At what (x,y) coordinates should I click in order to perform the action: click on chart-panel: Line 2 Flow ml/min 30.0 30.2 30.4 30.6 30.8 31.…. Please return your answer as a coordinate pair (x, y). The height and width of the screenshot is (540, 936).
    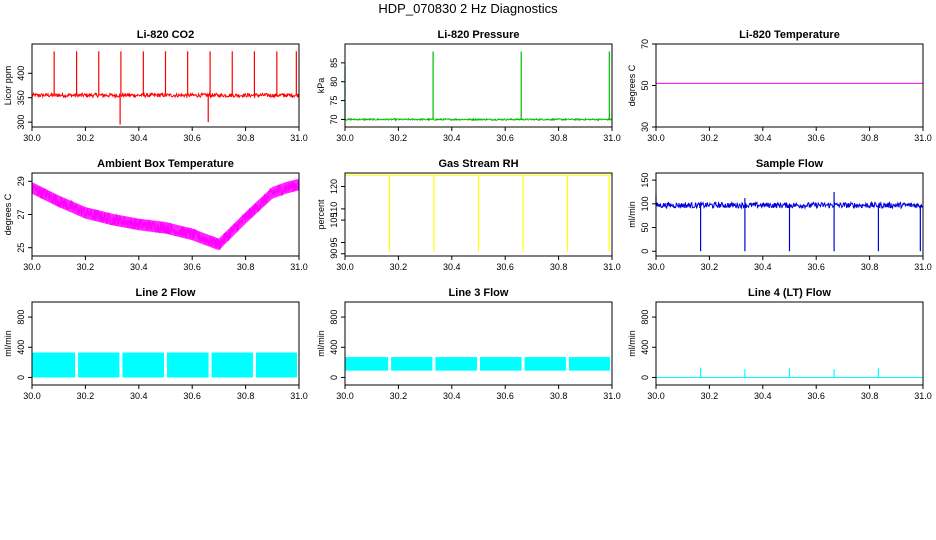
    Looking at the image, I should click on (155, 344).